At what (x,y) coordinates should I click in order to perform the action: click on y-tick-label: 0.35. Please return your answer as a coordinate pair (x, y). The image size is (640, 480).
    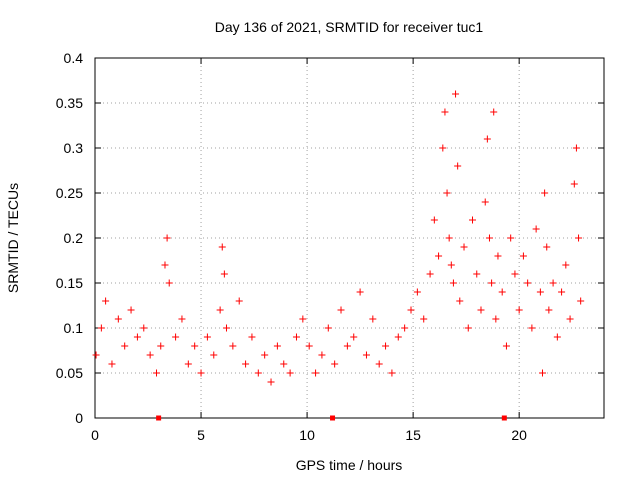
    Looking at the image, I should click on (69, 103).